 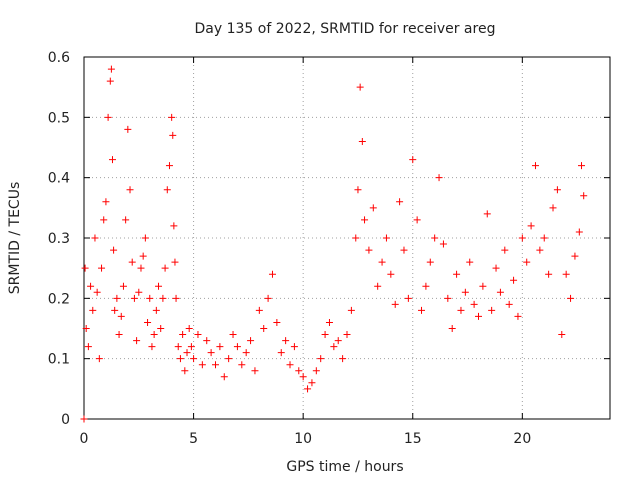 What do you see at coordinates (413, 439) in the screenshot?
I see `x-tick-label: 15` at bounding box center [413, 439].